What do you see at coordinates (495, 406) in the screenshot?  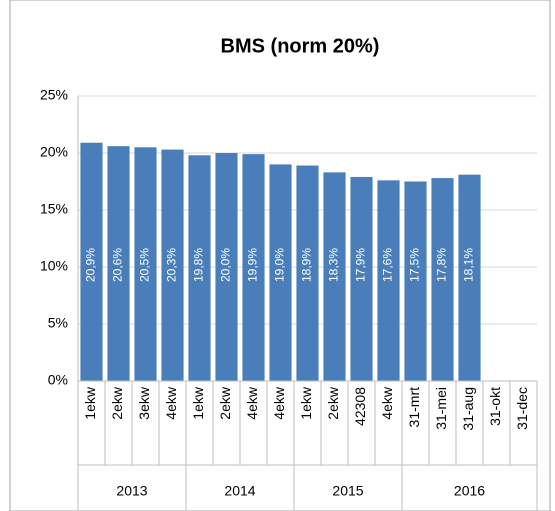 I see `x-tick-label: 31-okt` at bounding box center [495, 406].